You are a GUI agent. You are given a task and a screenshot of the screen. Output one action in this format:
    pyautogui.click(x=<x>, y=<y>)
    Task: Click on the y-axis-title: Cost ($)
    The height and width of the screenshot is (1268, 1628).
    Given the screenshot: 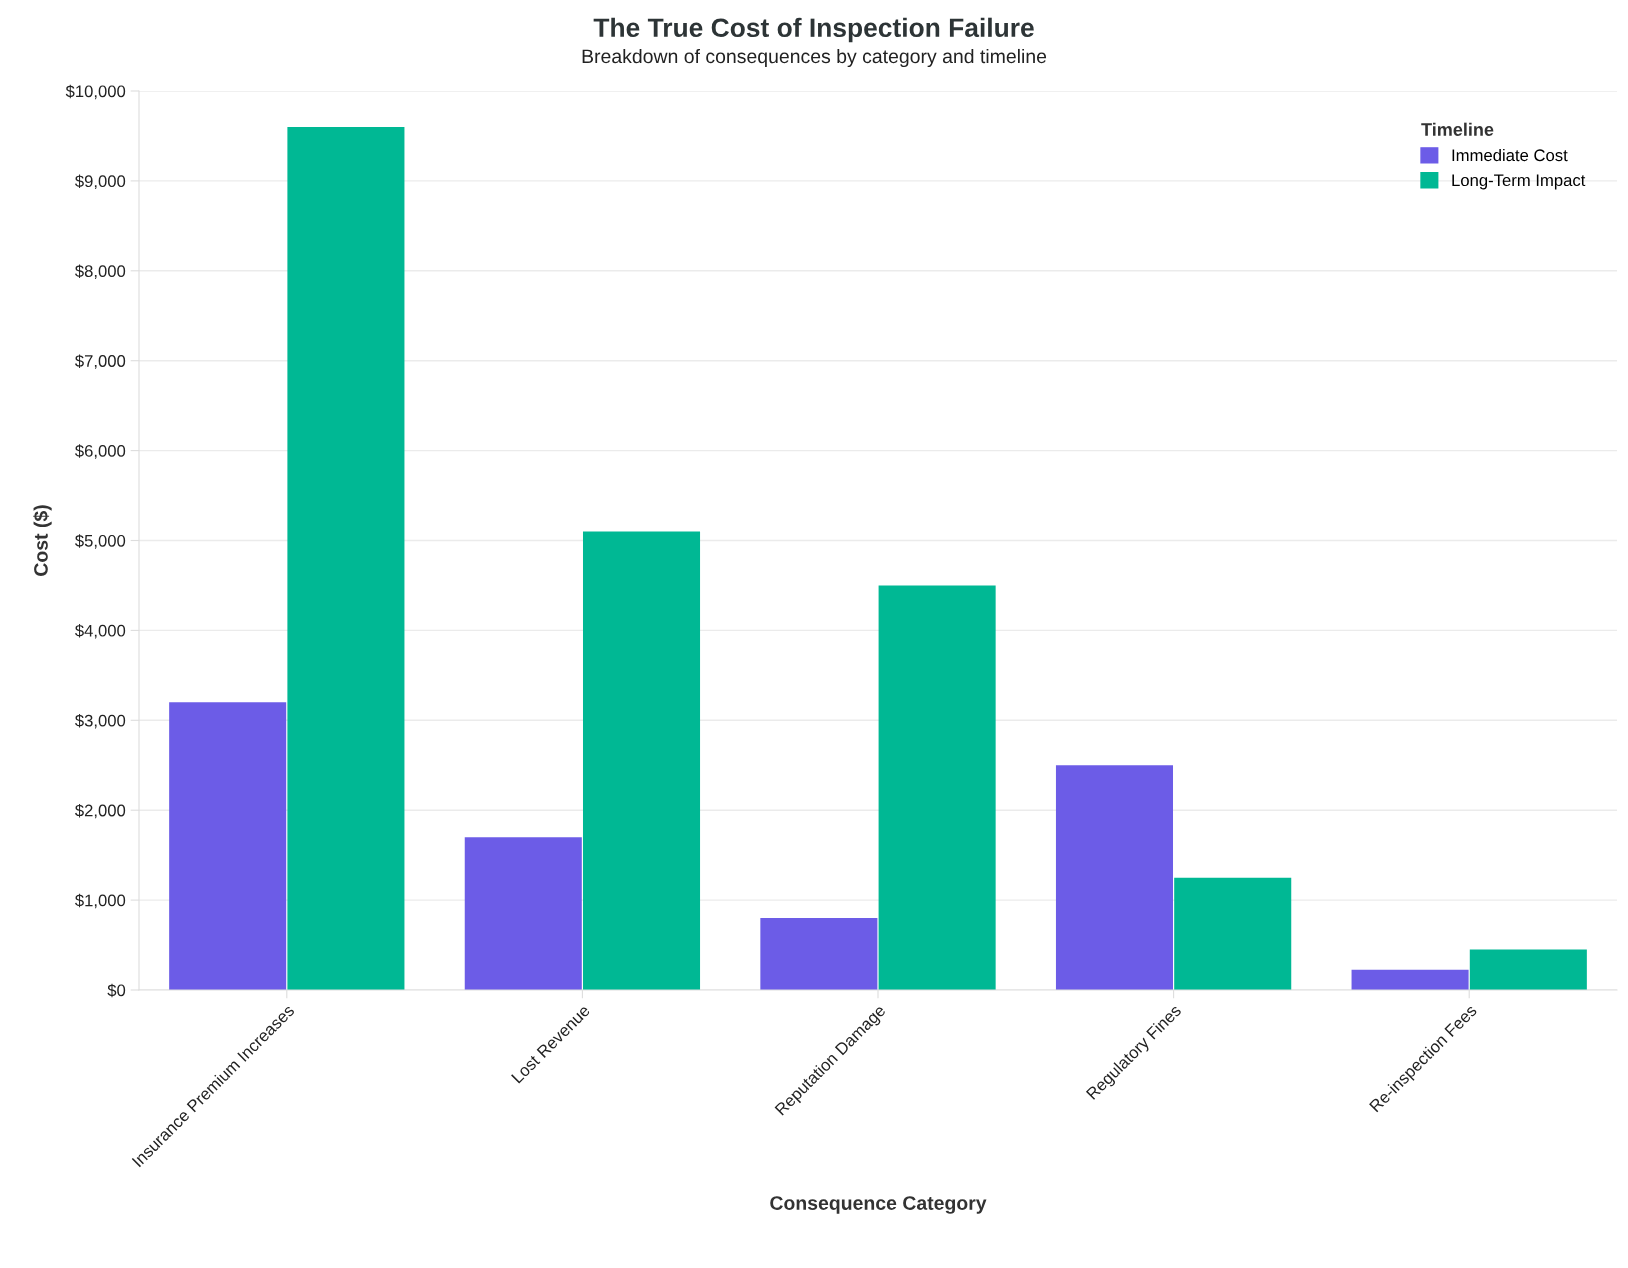 What is the action you would take?
    pyautogui.click(x=42, y=540)
    